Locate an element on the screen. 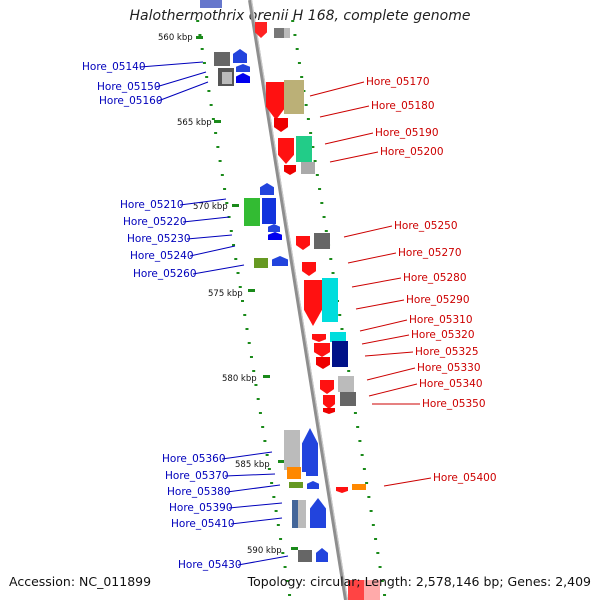 This screenshot has height=600, width=600. gene-label: Hore_05140 is located at coordinates (114, 67).